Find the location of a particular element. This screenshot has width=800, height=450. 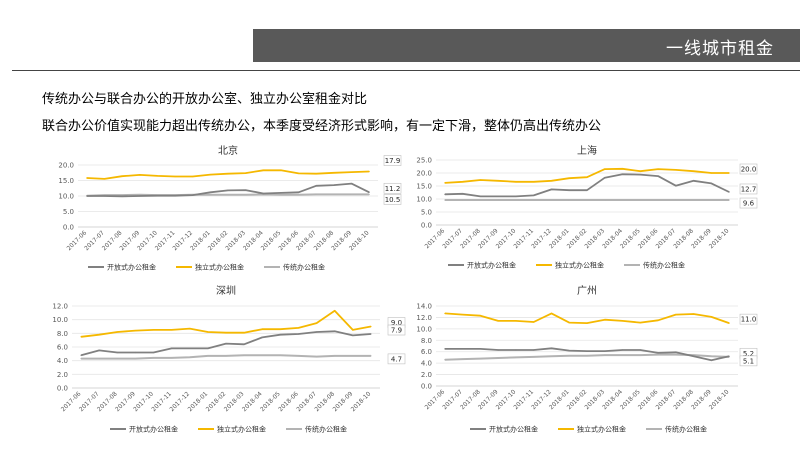

header-divider is located at coordinates (406, 70).